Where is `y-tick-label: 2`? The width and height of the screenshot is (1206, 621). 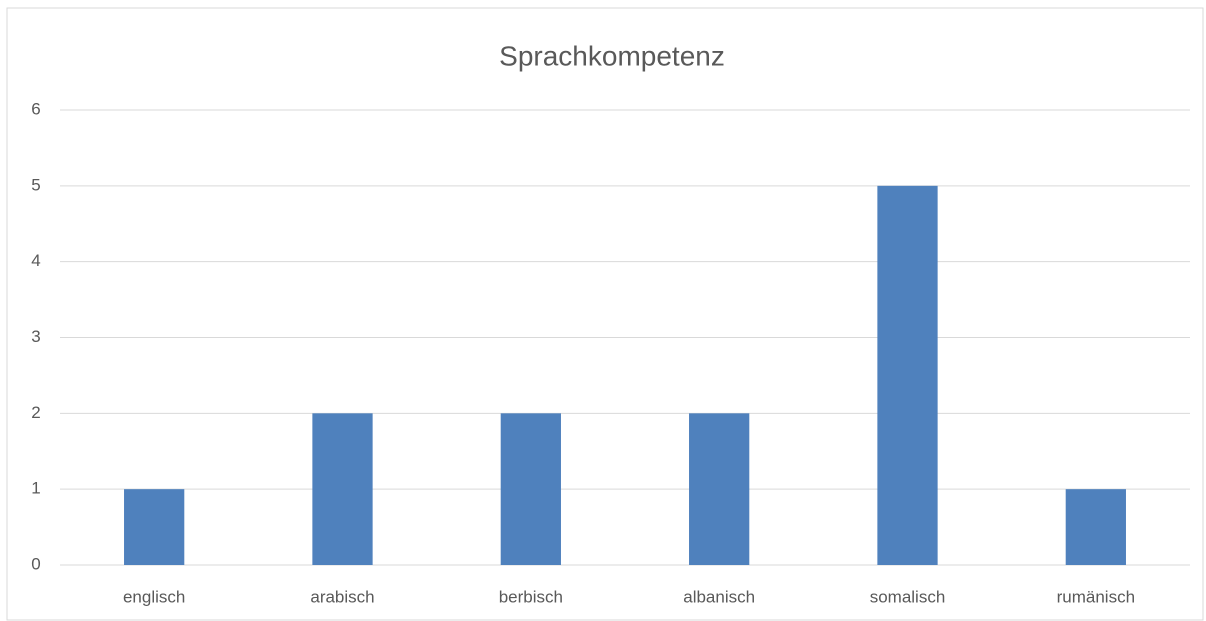 y-tick-label: 2 is located at coordinates (35, 412).